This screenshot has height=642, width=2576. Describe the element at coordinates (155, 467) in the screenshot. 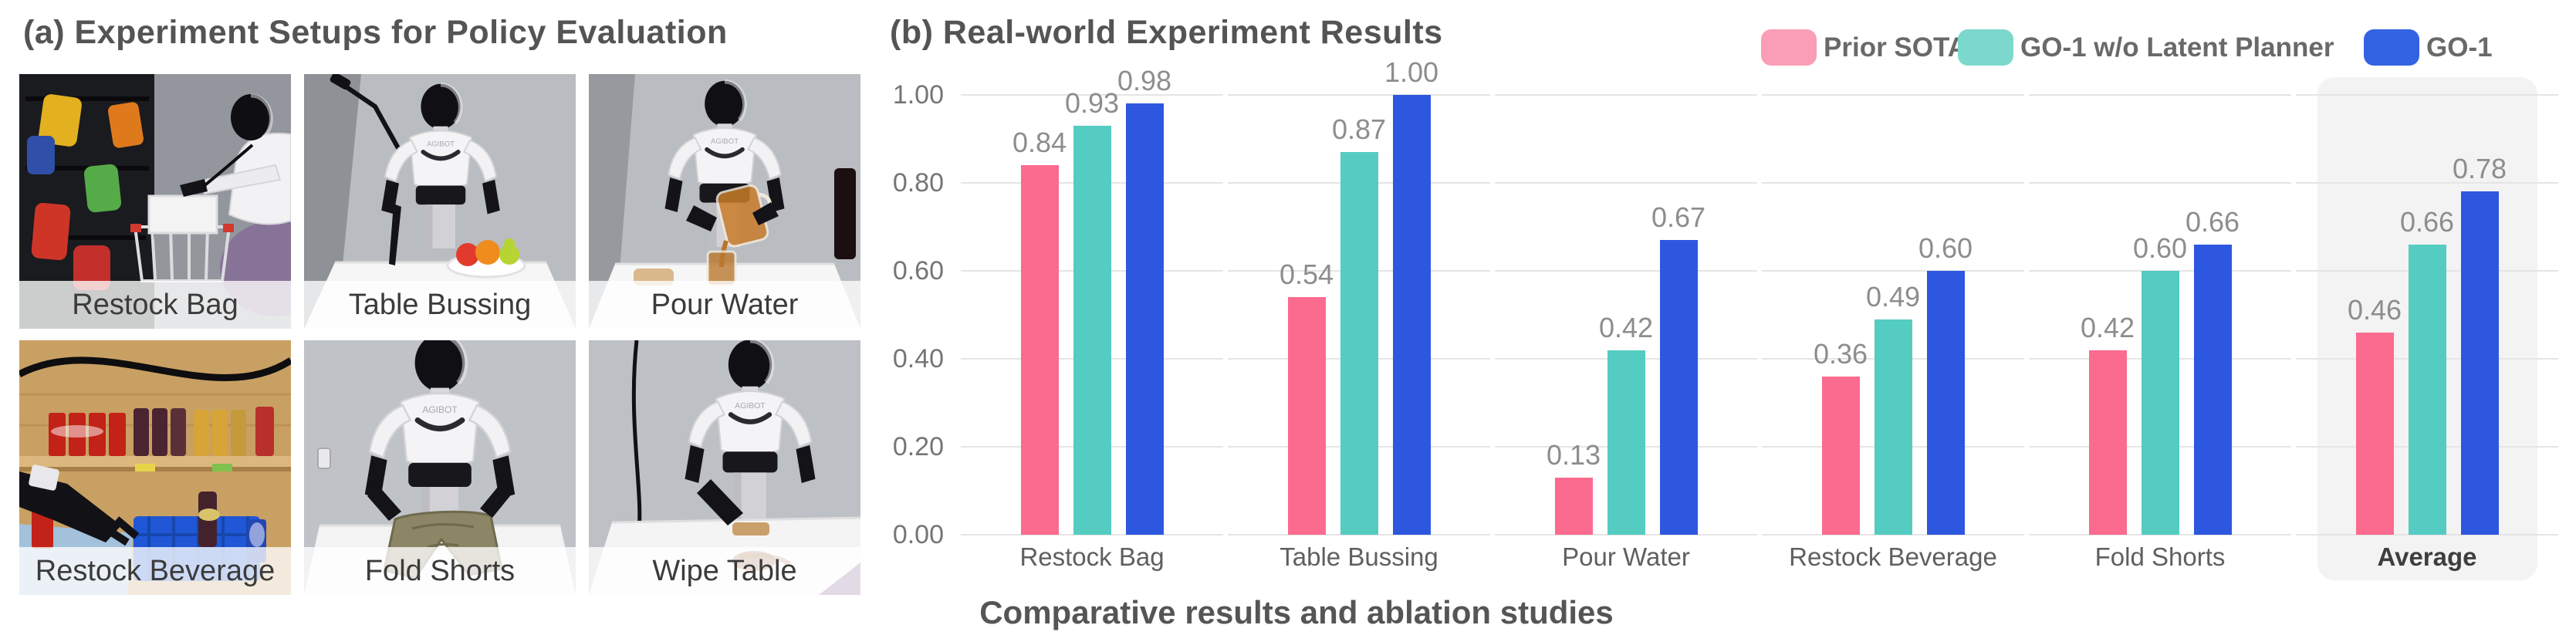

I see `photo-tile-restock-beverage: Restock Beverage` at that location.